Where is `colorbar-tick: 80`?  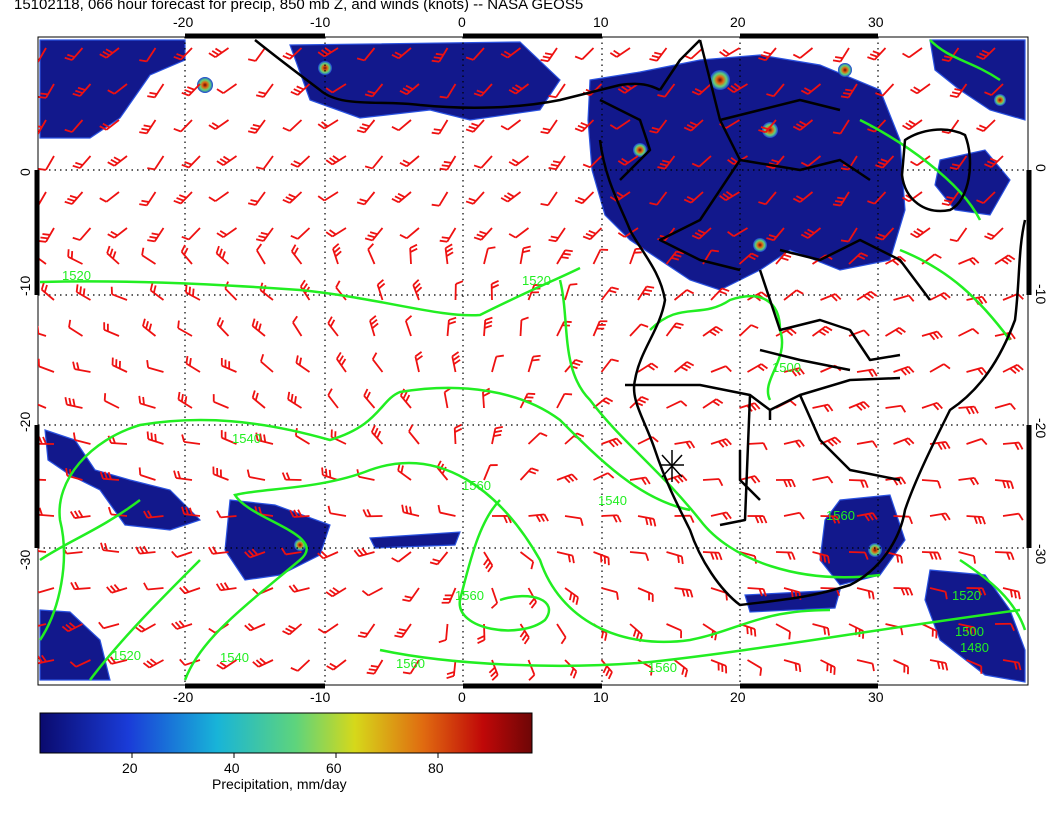
colorbar-tick: 80 is located at coordinates (436, 768).